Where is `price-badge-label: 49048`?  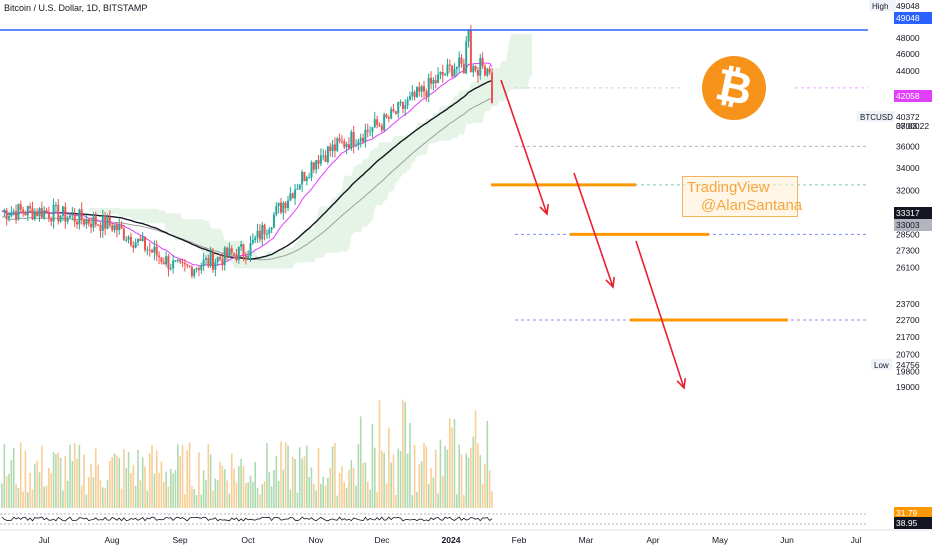
price-badge-label: 49048 is located at coordinates (908, 18).